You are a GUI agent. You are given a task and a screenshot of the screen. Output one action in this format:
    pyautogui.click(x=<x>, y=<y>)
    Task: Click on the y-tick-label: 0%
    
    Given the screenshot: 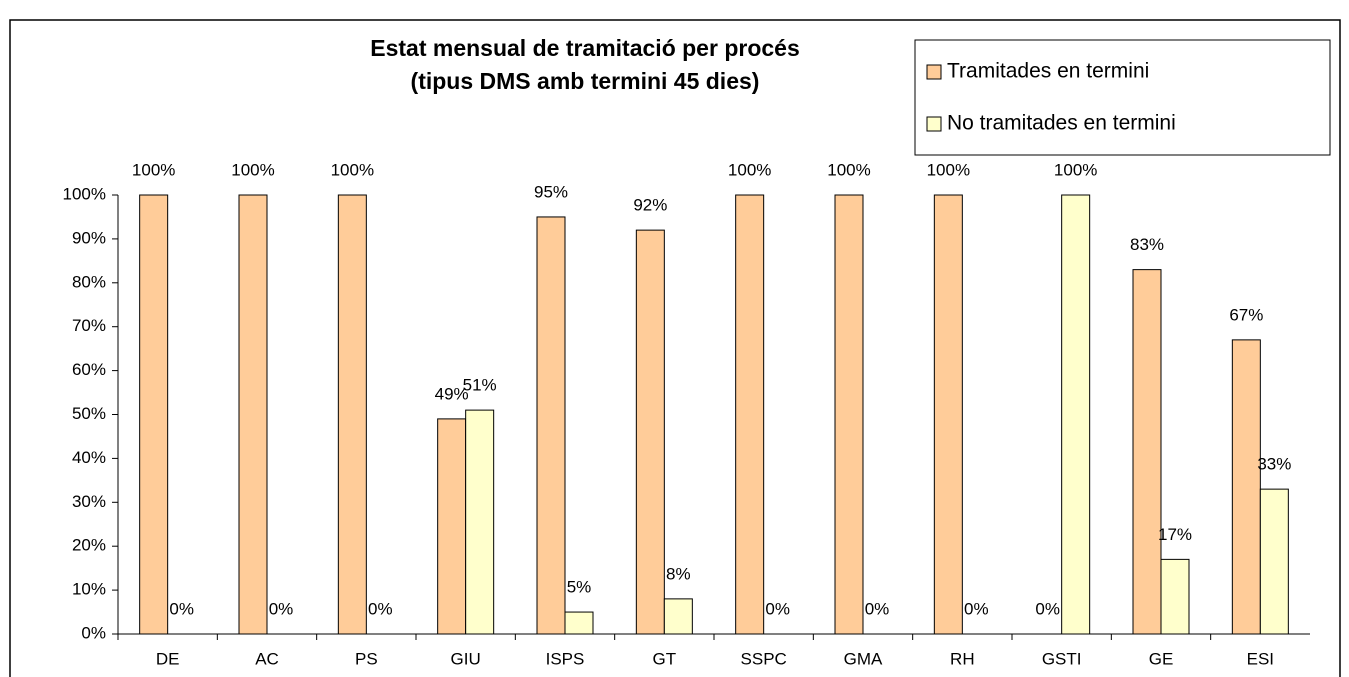 What is the action you would take?
    pyautogui.click(x=93, y=632)
    